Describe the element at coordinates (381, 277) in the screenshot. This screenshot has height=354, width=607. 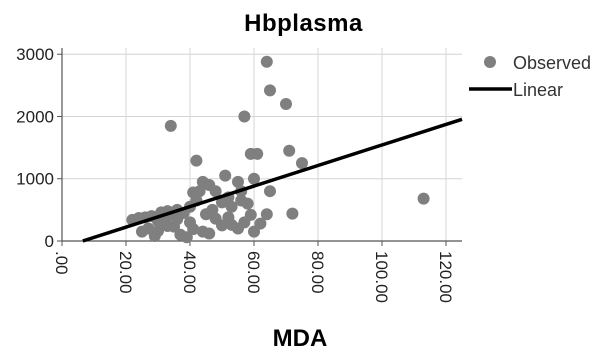
I see `x-tick-label: 100.00` at that location.